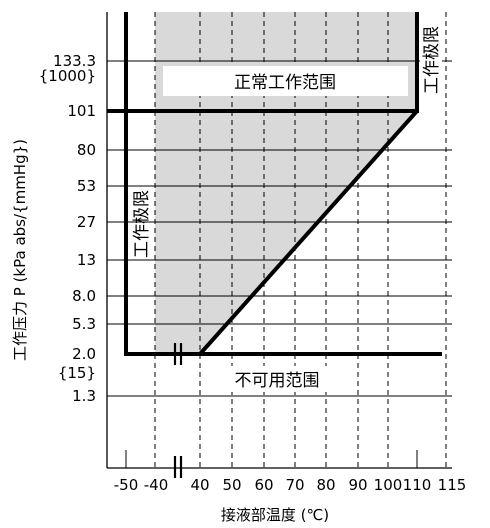  I want to click on y-tick-label-1: {15}, so click(77, 373).